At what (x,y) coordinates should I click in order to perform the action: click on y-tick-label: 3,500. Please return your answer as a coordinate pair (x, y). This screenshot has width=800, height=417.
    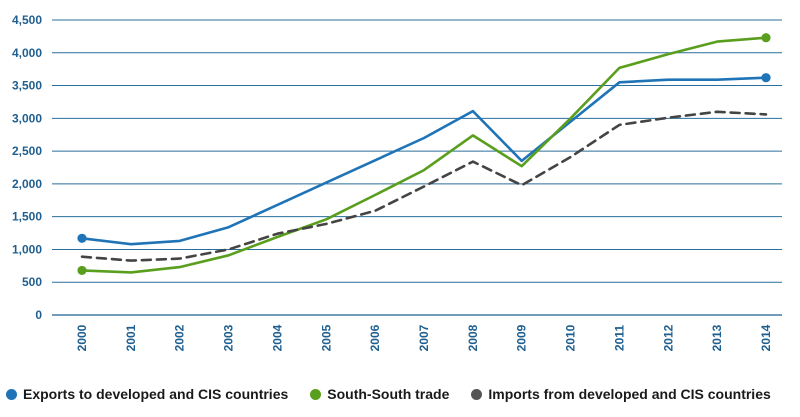
    Looking at the image, I should click on (27, 86).